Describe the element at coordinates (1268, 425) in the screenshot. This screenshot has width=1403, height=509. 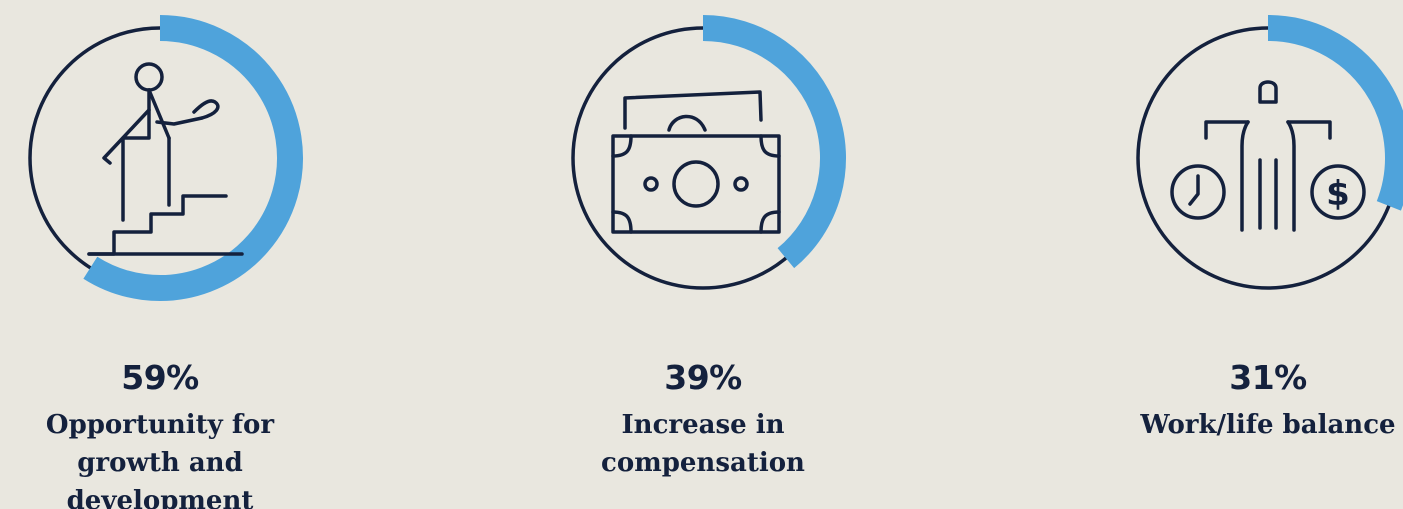
I see `stat-label: Work/life balance` at that location.